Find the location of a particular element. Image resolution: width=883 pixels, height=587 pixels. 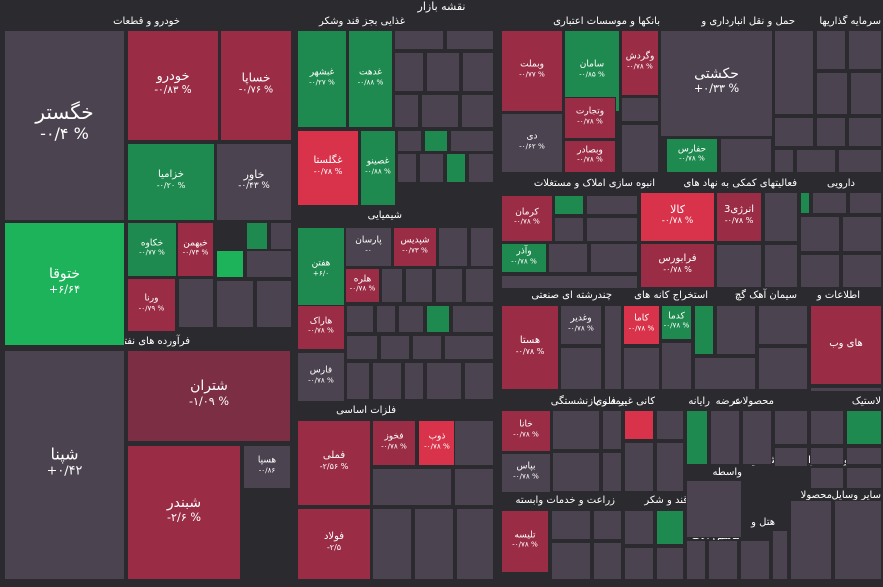

tile-26: ذوب -۰/۷۸ % is located at coordinates (437, 443).